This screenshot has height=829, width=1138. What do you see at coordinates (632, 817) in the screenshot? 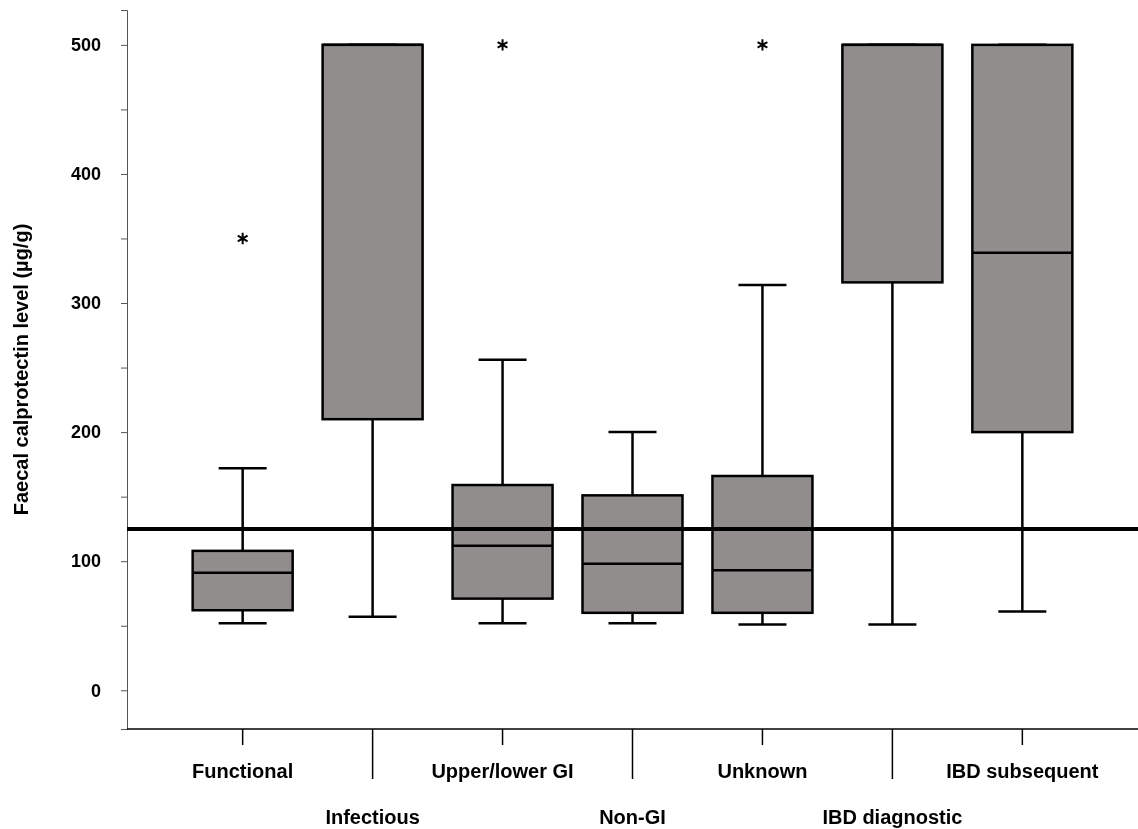
I see `x-tick-label: Non-GI` at bounding box center [632, 817].